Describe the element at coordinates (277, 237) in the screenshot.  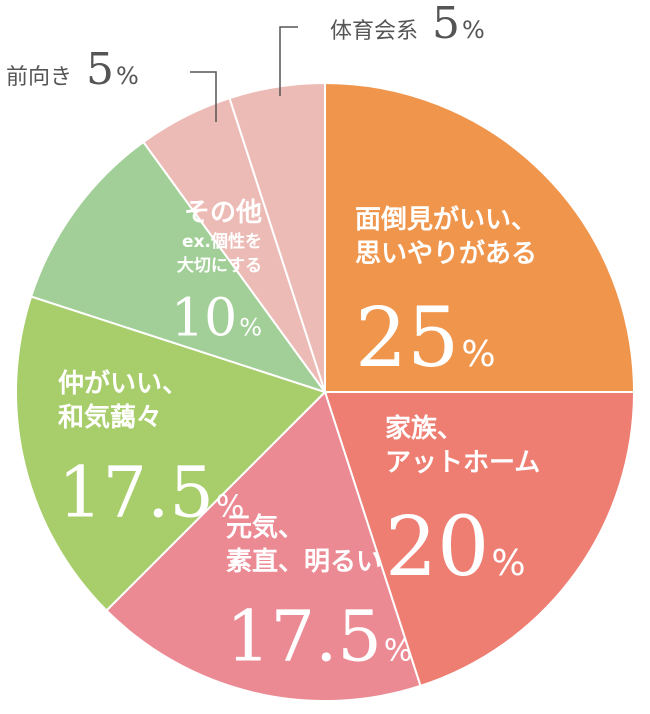
I see `pie-slice` at that location.